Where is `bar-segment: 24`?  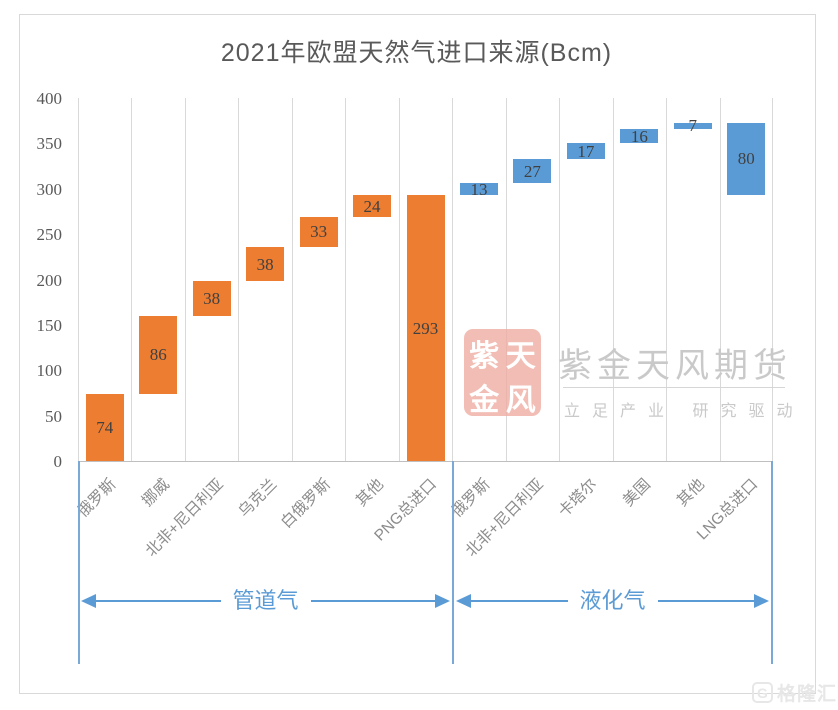 bar-segment: 24 is located at coordinates (372, 206).